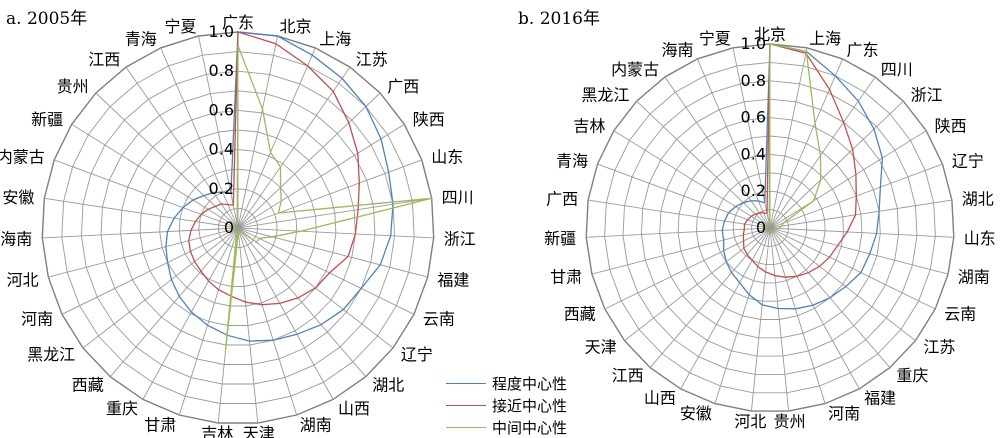 This screenshot has width=1000, height=438. I want to click on legend-label-betweenness: 中间中心性, so click(530, 427).